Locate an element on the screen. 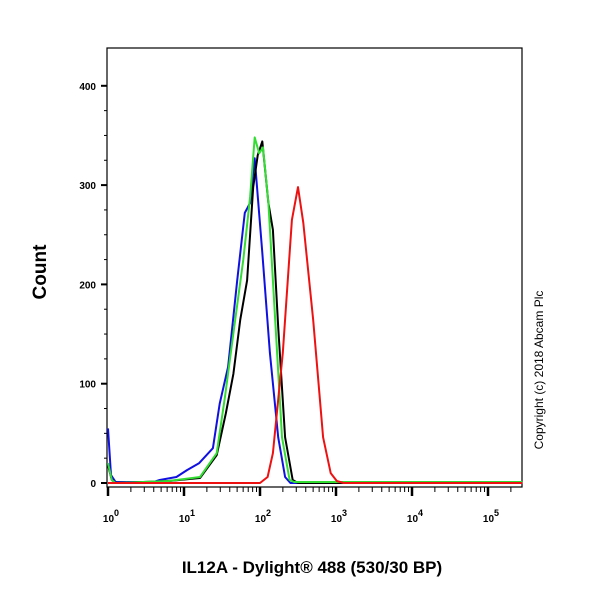 This screenshot has width=600, height=600. y-tick-label: 200 is located at coordinates (87, 285).